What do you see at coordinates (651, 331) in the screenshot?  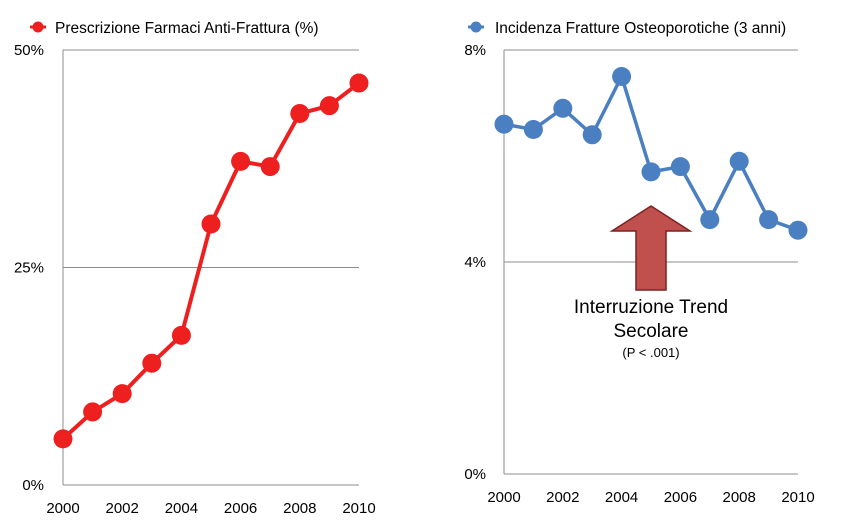 I see `annotation-line-2: Secolare` at bounding box center [651, 331].